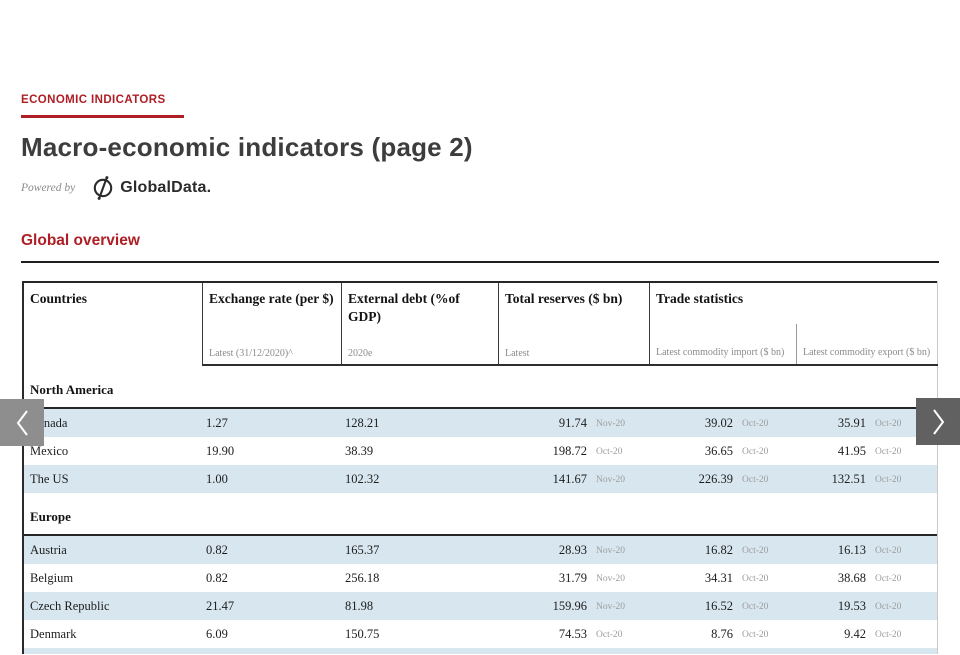 The image size is (960, 655). I want to click on commodity-export-cell: 19.53 Oct-20, so click(866, 606).